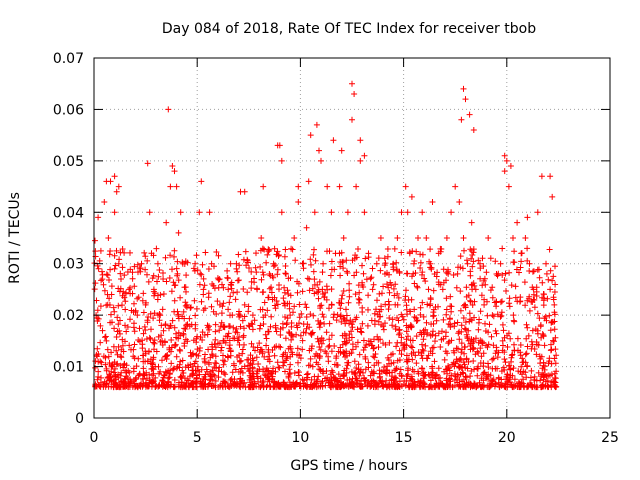 This screenshot has width=640, height=480. What do you see at coordinates (15, 238) in the screenshot?
I see `y-axis-label: ROTI / TECUs` at bounding box center [15, 238].